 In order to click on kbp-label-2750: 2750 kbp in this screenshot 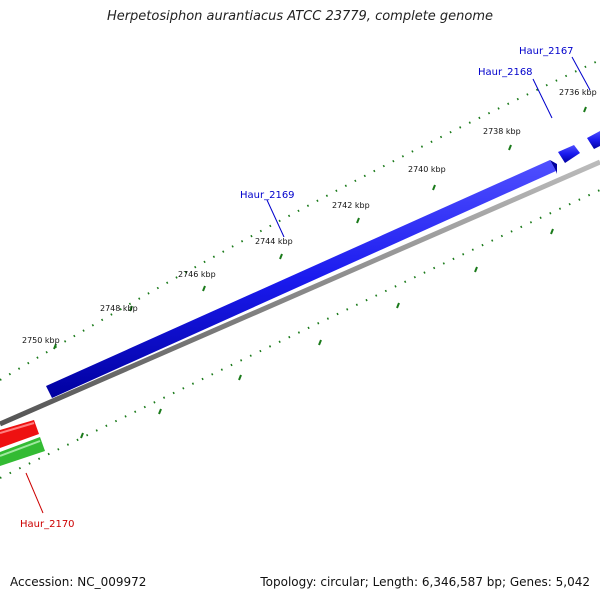, I will do `click(41, 340)`.